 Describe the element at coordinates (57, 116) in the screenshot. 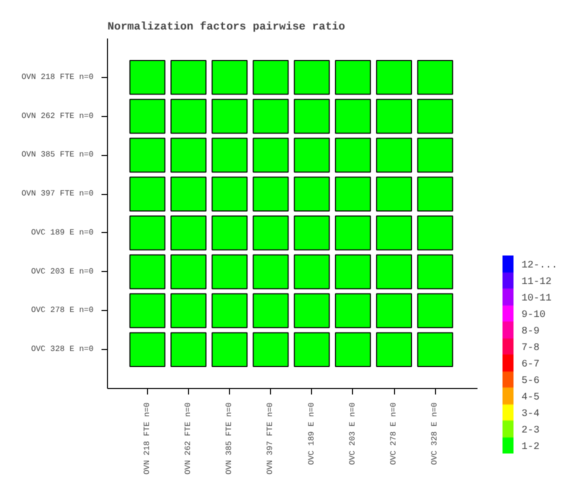

I see `y-tick-label: OVN 262 FTE n=0` at that location.